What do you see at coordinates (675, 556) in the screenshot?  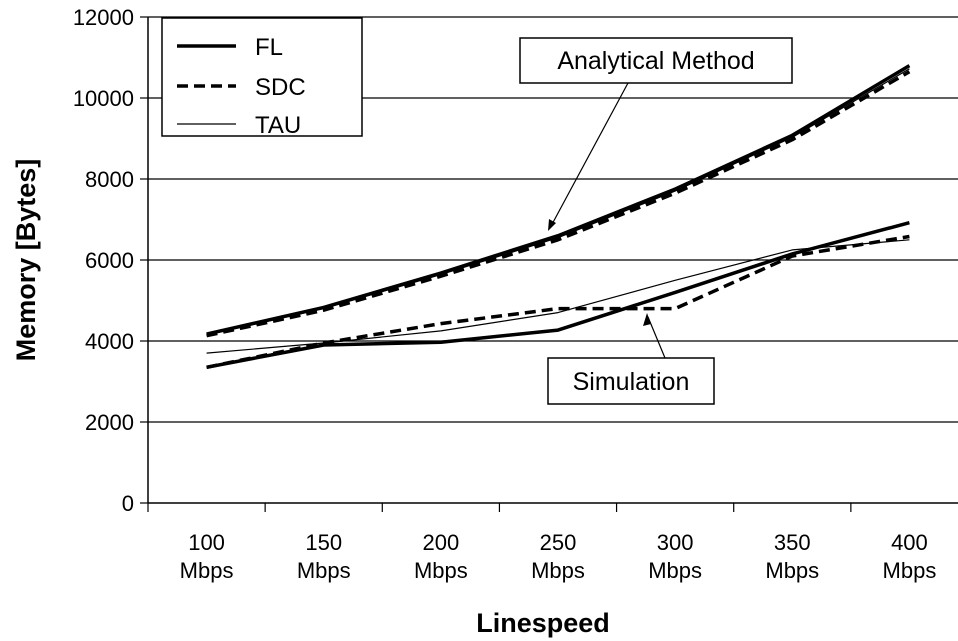 I see `x-tick-label-300: 300 Mbps` at bounding box center [675, 556].